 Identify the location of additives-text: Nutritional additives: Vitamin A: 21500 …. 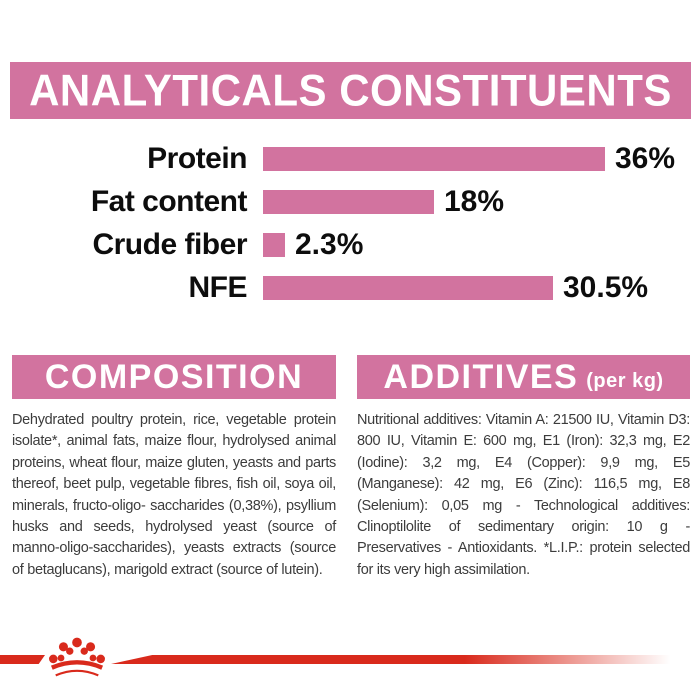
(523, 495).